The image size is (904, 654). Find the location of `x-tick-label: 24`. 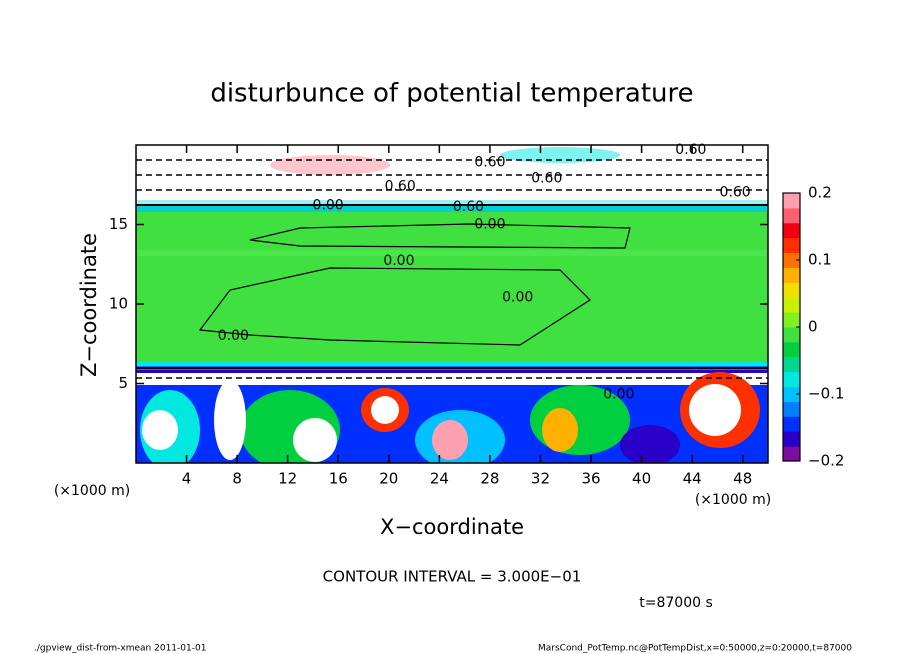

x-tick-label: 24 is located at coordinates (439, 479).